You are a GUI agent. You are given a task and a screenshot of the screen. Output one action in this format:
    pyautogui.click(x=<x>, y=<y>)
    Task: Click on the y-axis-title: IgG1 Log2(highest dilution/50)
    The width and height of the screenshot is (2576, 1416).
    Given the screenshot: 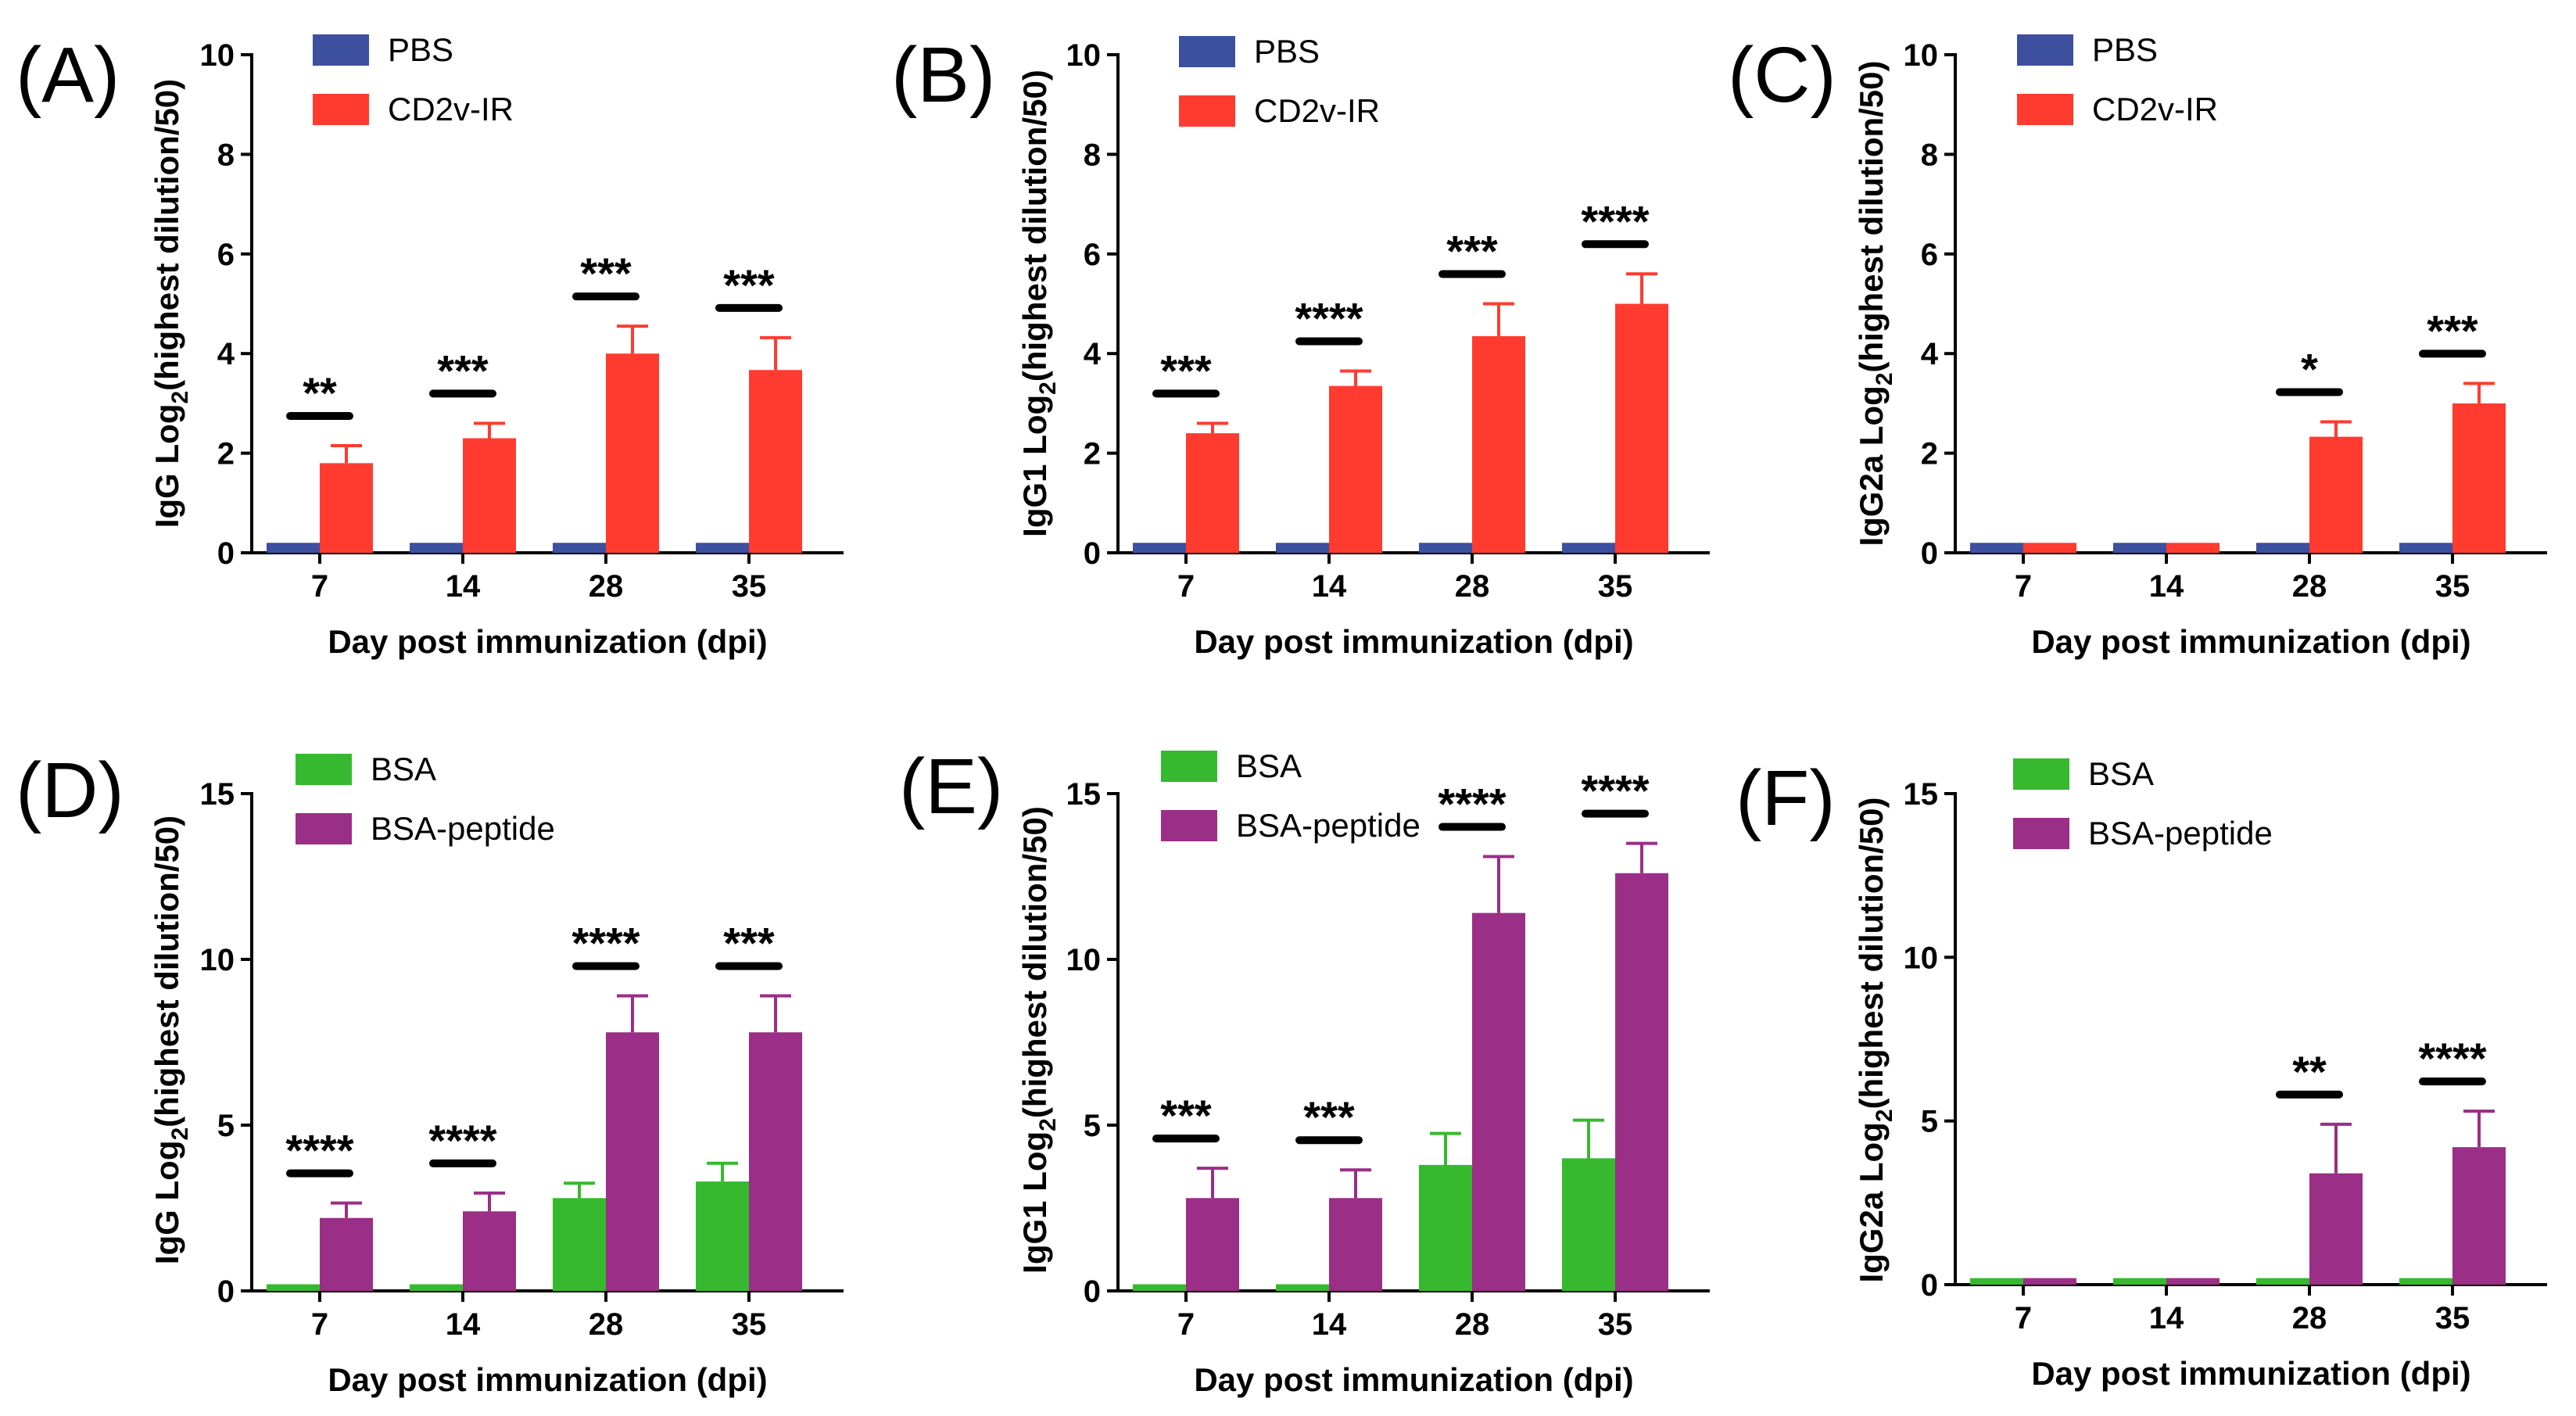 What is the action you would take?
    pyautogui.click(x=1038, y=304)
    